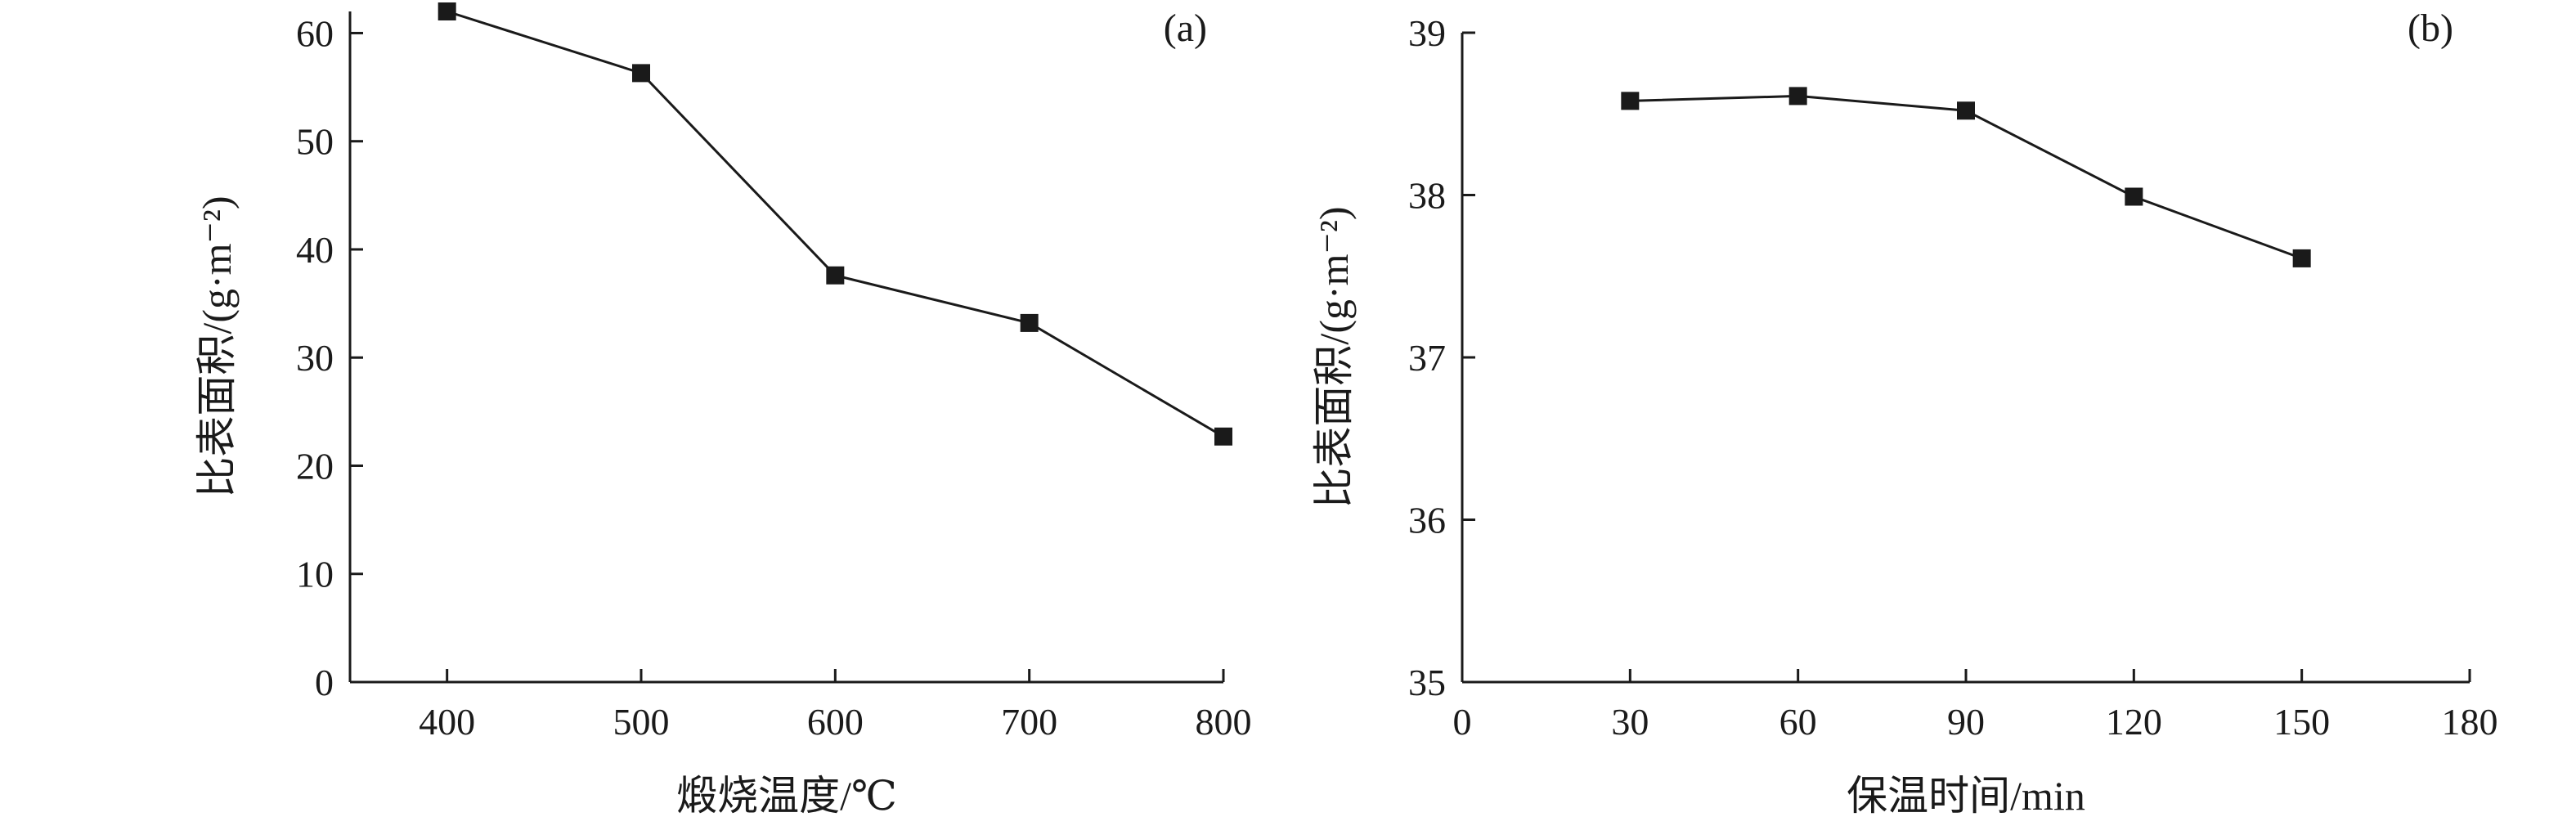 This screenshot has height=826, width=2576. I want to click on x-tick-label-b: 30, so click(1630, 722).